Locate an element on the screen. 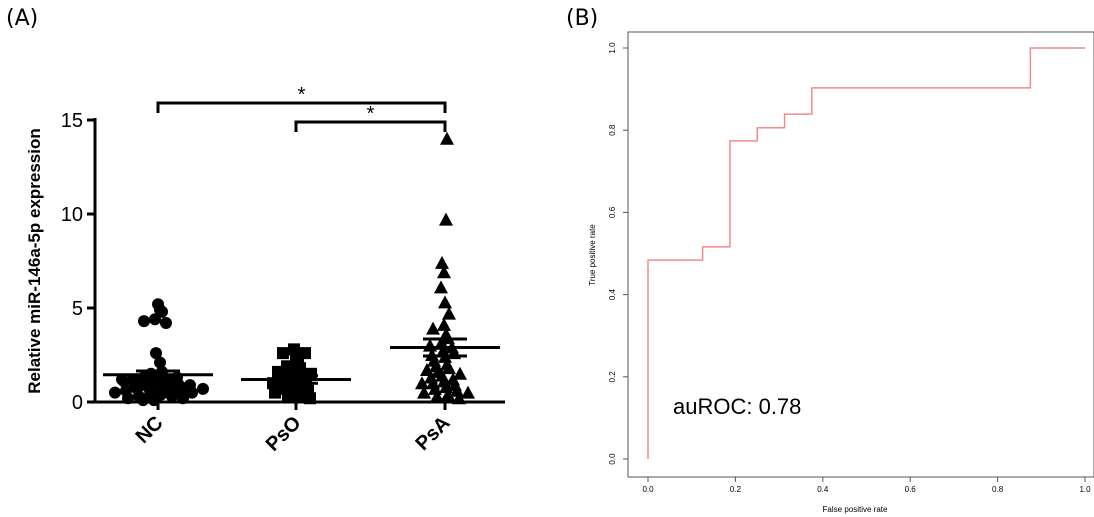 The height and width of the screenshot is (517, 1094). y-tick-label: 5 is located at coordinates (77, 309).